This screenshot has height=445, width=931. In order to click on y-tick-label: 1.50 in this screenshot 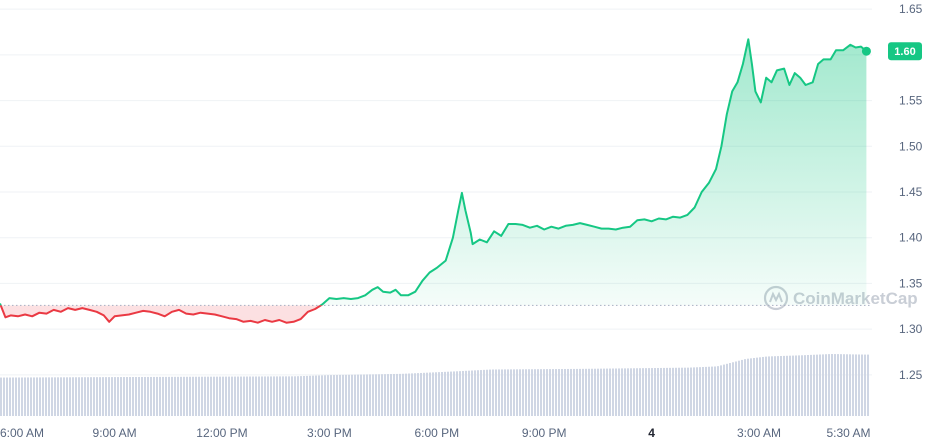, I will do `click(911, 146)`.